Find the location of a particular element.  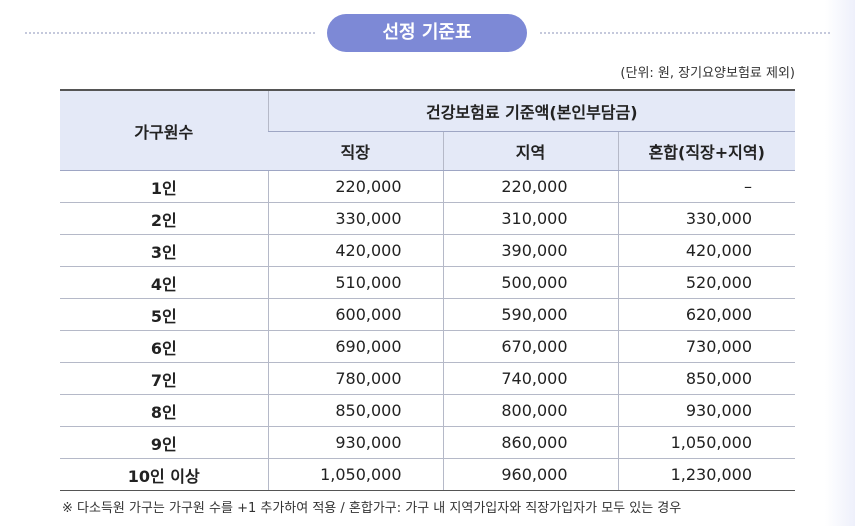

table-row: 4인 510,000 500,000 520,000 is located at coordinates (428, 282).